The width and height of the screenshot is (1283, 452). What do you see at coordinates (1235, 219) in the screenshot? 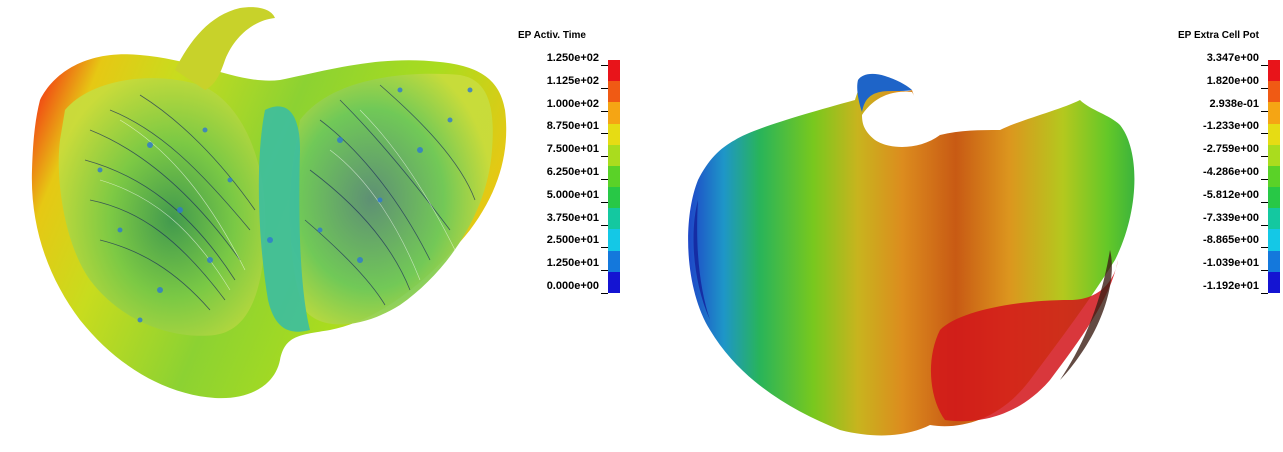
I see `legend-tick-label: -7.339e+00` at bounding box center [1235, 219].